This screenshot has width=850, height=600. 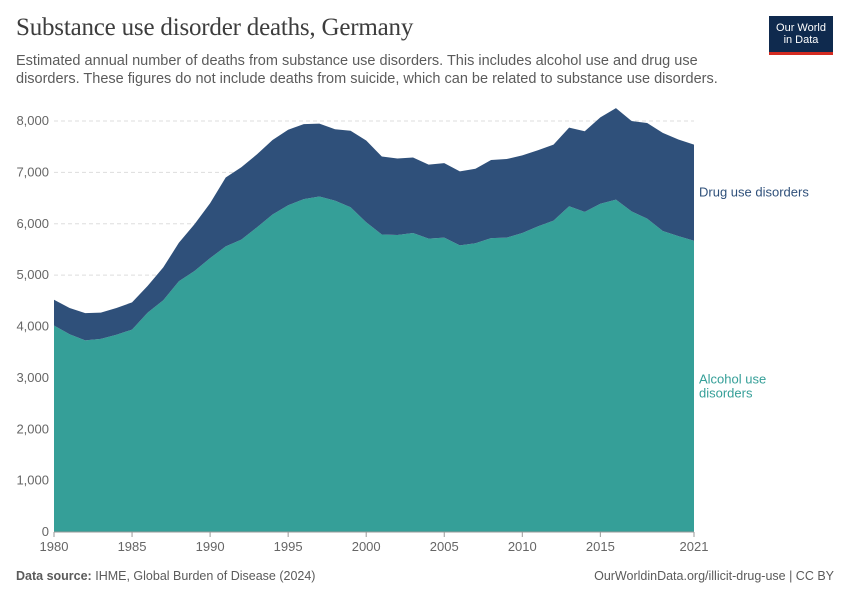 What do you see at coordinates (726, 392) in the screenshot?
I see `series-label-line: disorders` at bounding box center [726, 392].